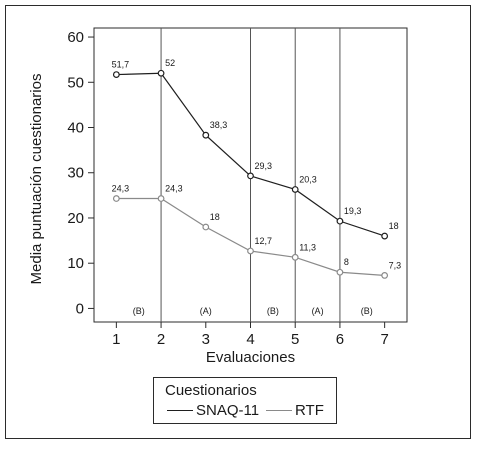 Image resolution: width=478 pixels, height=449 pixels. I want to click on data-label-snaq: 52, so click(170, 63).